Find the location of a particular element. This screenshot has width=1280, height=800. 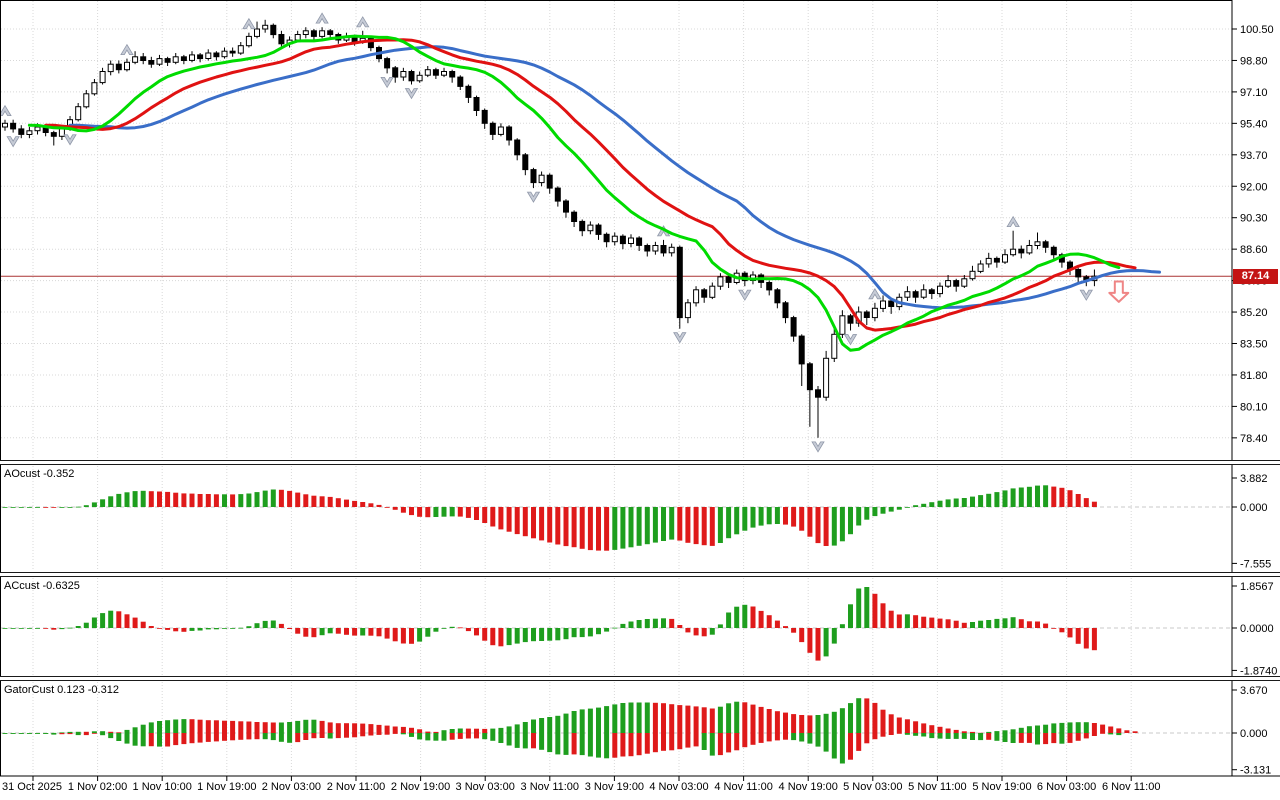

time-axis is located at coordinates (640, 788).